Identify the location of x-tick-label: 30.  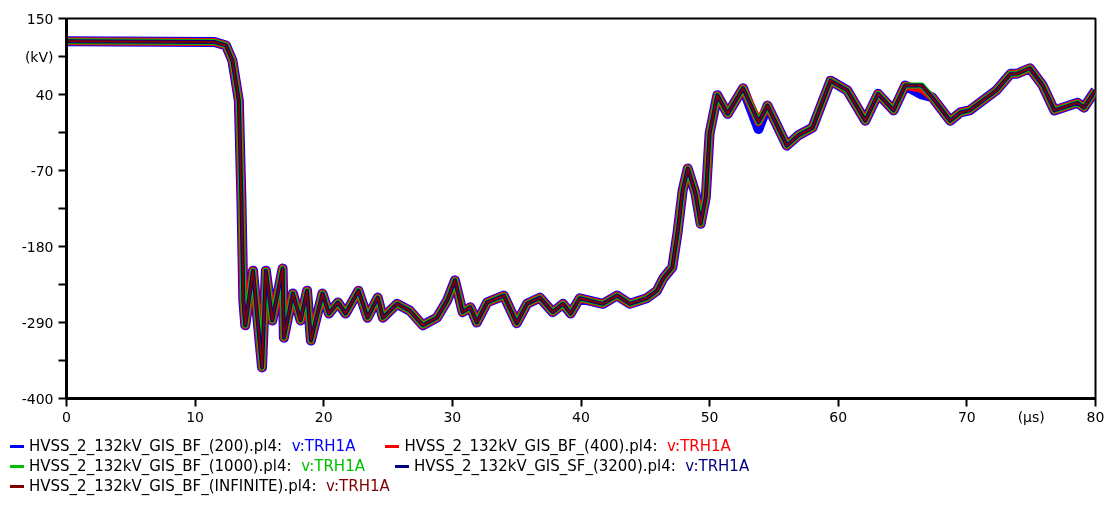
(452, 416).